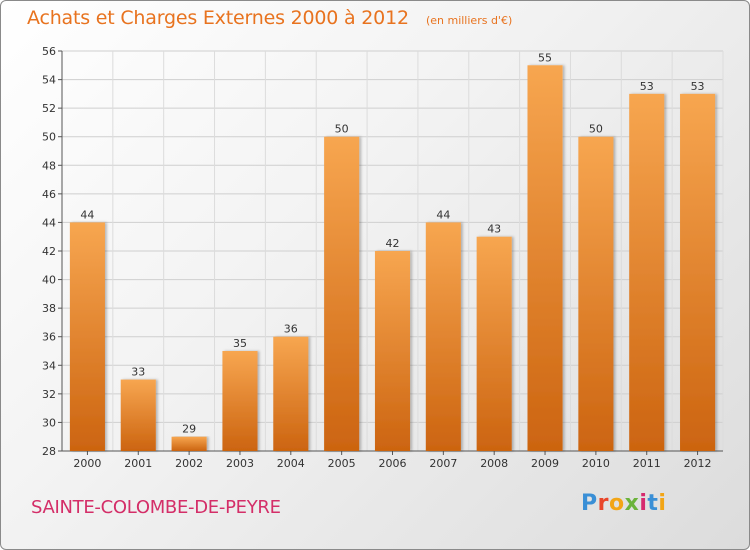  Describe the element at coordinates (647, 272) in the screenshot. I see `bar-2011` at that location.